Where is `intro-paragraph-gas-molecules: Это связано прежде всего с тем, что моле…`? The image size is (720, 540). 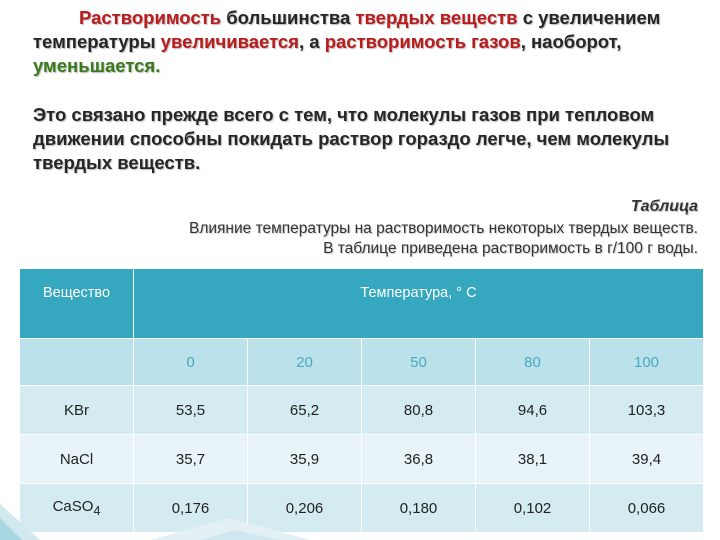 intro-paragraph-gas-molecules: Это связано прежде всего с тем, что моле… is located at coordinates (351, 138).